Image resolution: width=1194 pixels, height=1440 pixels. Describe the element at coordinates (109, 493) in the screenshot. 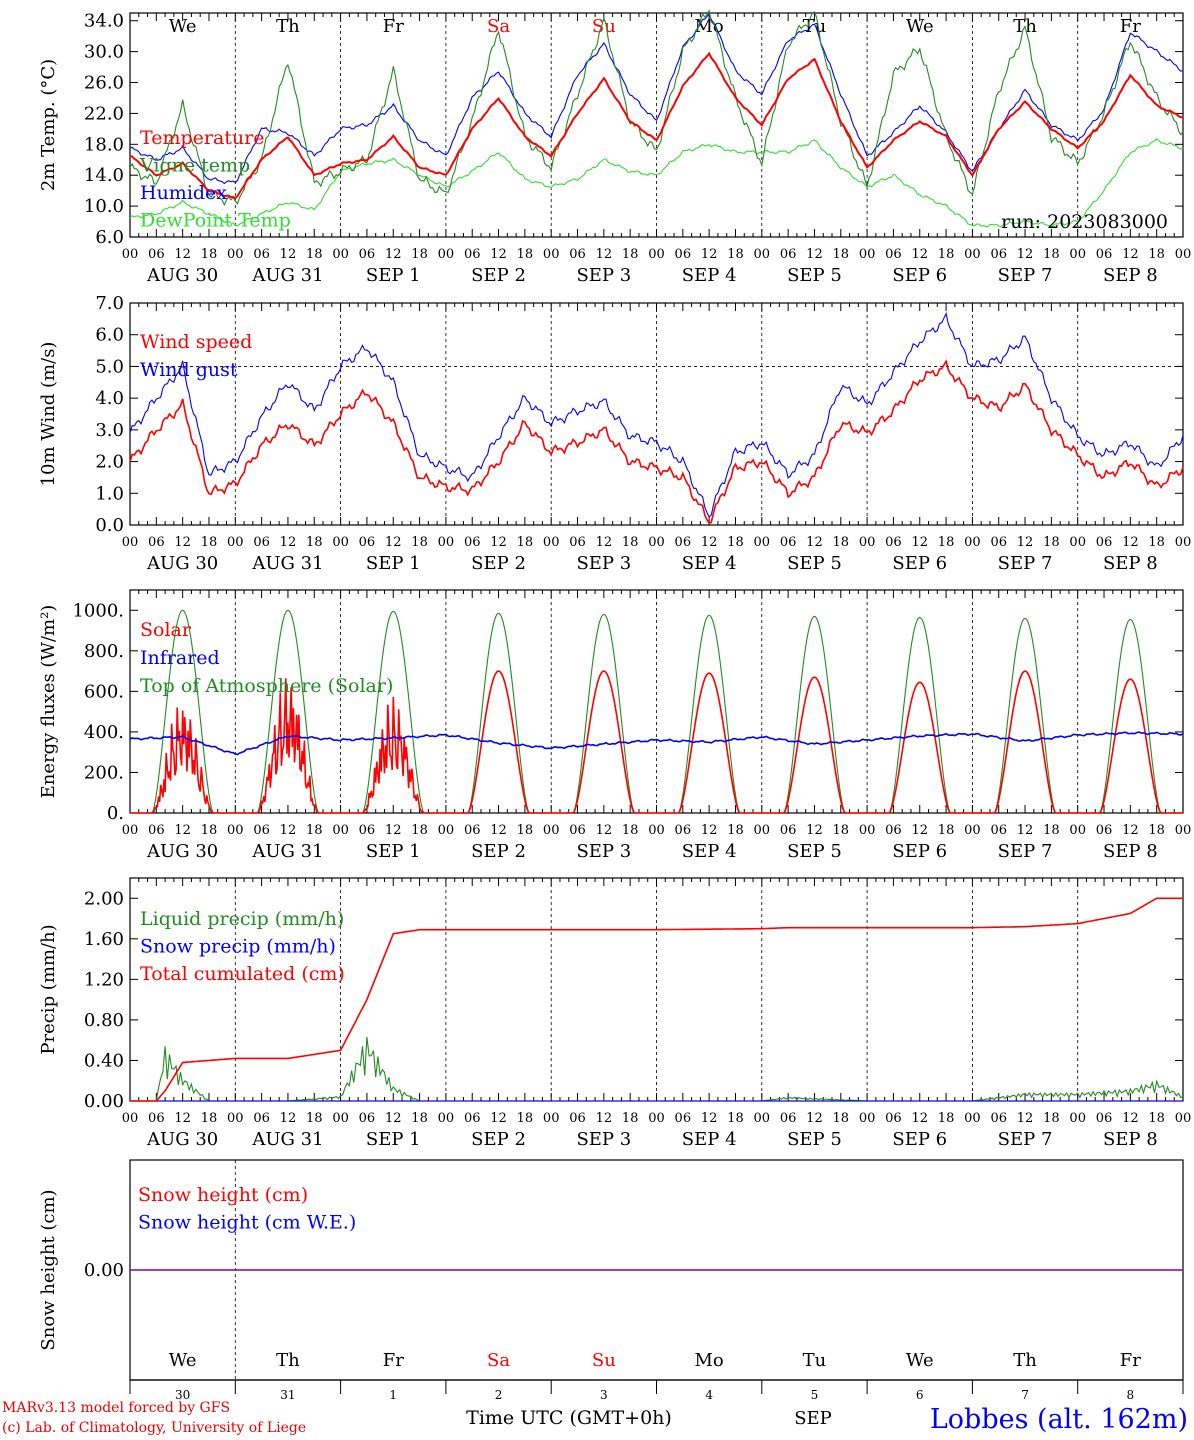

I see `y-tick-label: 1.0` at that location.